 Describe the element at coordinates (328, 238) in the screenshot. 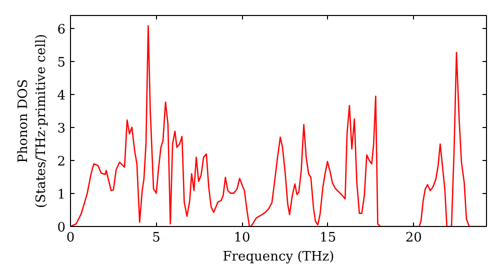

I see `x-tick-label: 15` at that location.